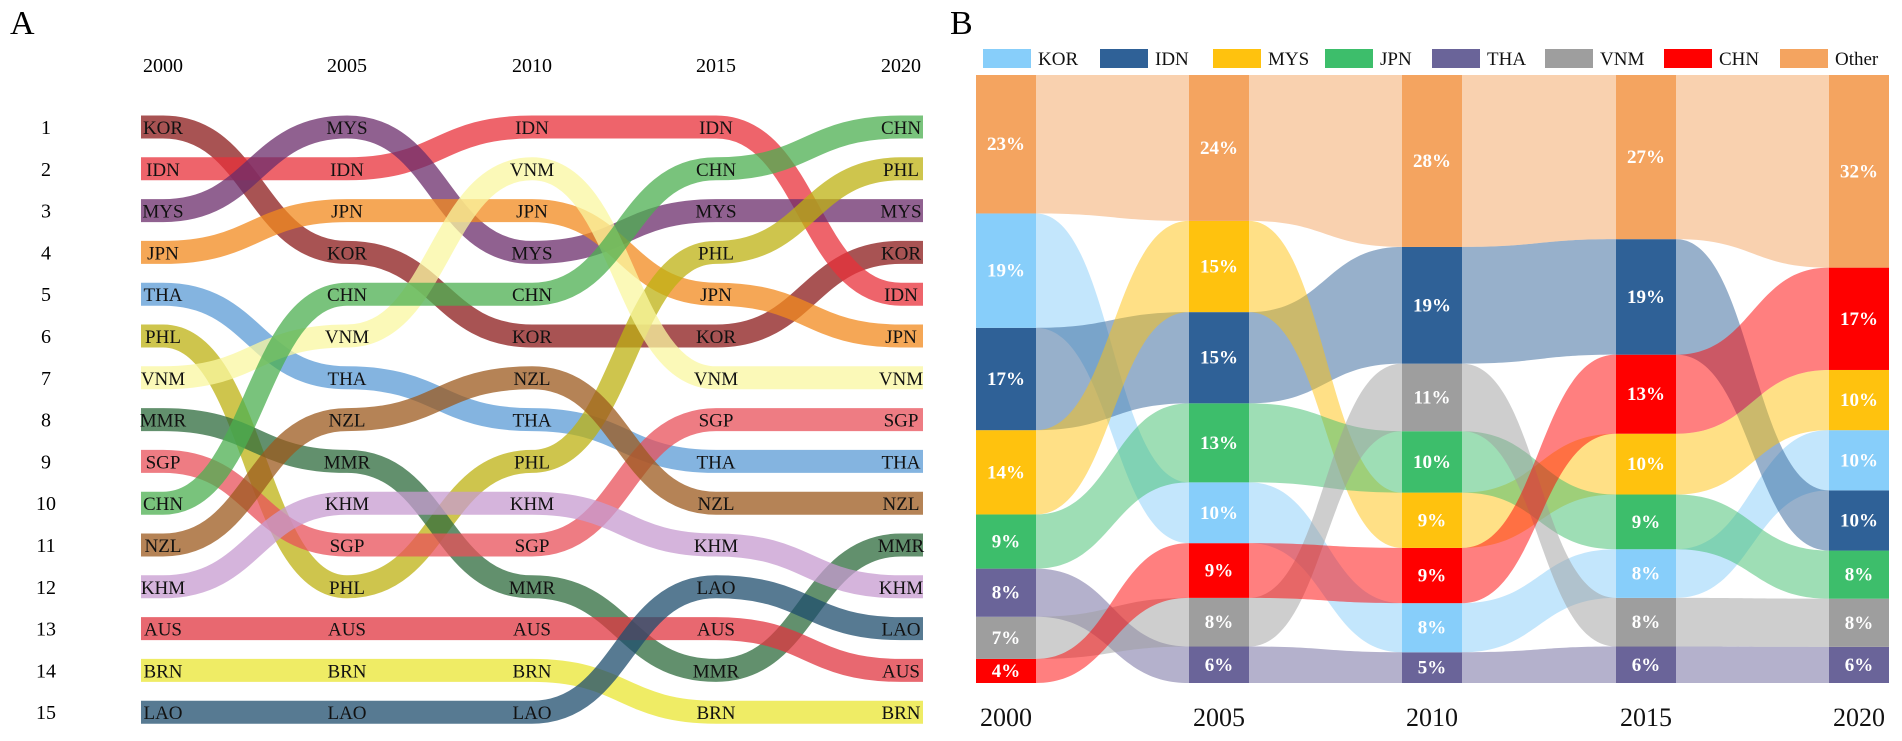 Image resolution: width=1902 pixels, height=741 pixels. I want to click on bump-label-jpn-2000: JPN, so click(163, 253).